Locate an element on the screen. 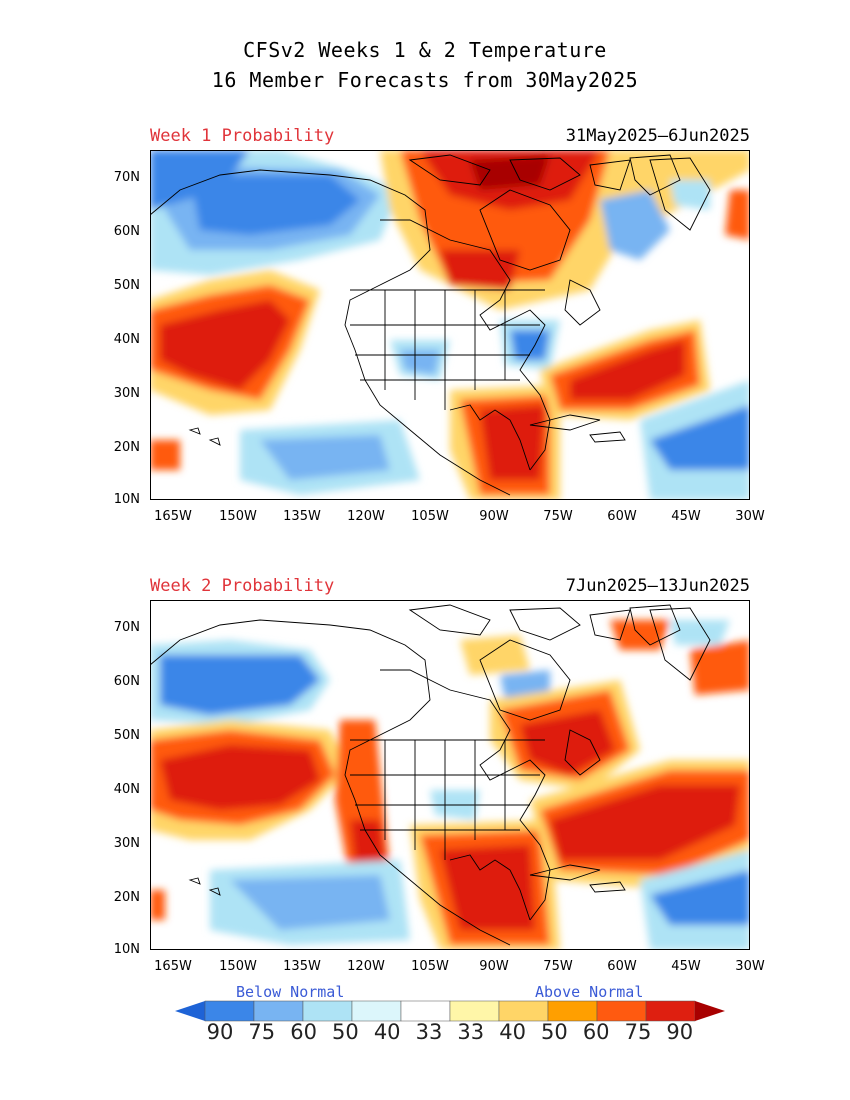 This screenshot has height=1100, width=850. chart-title: CFSv2 Weeks 1 & 2 Temperature is located at coordinates (425, 50).